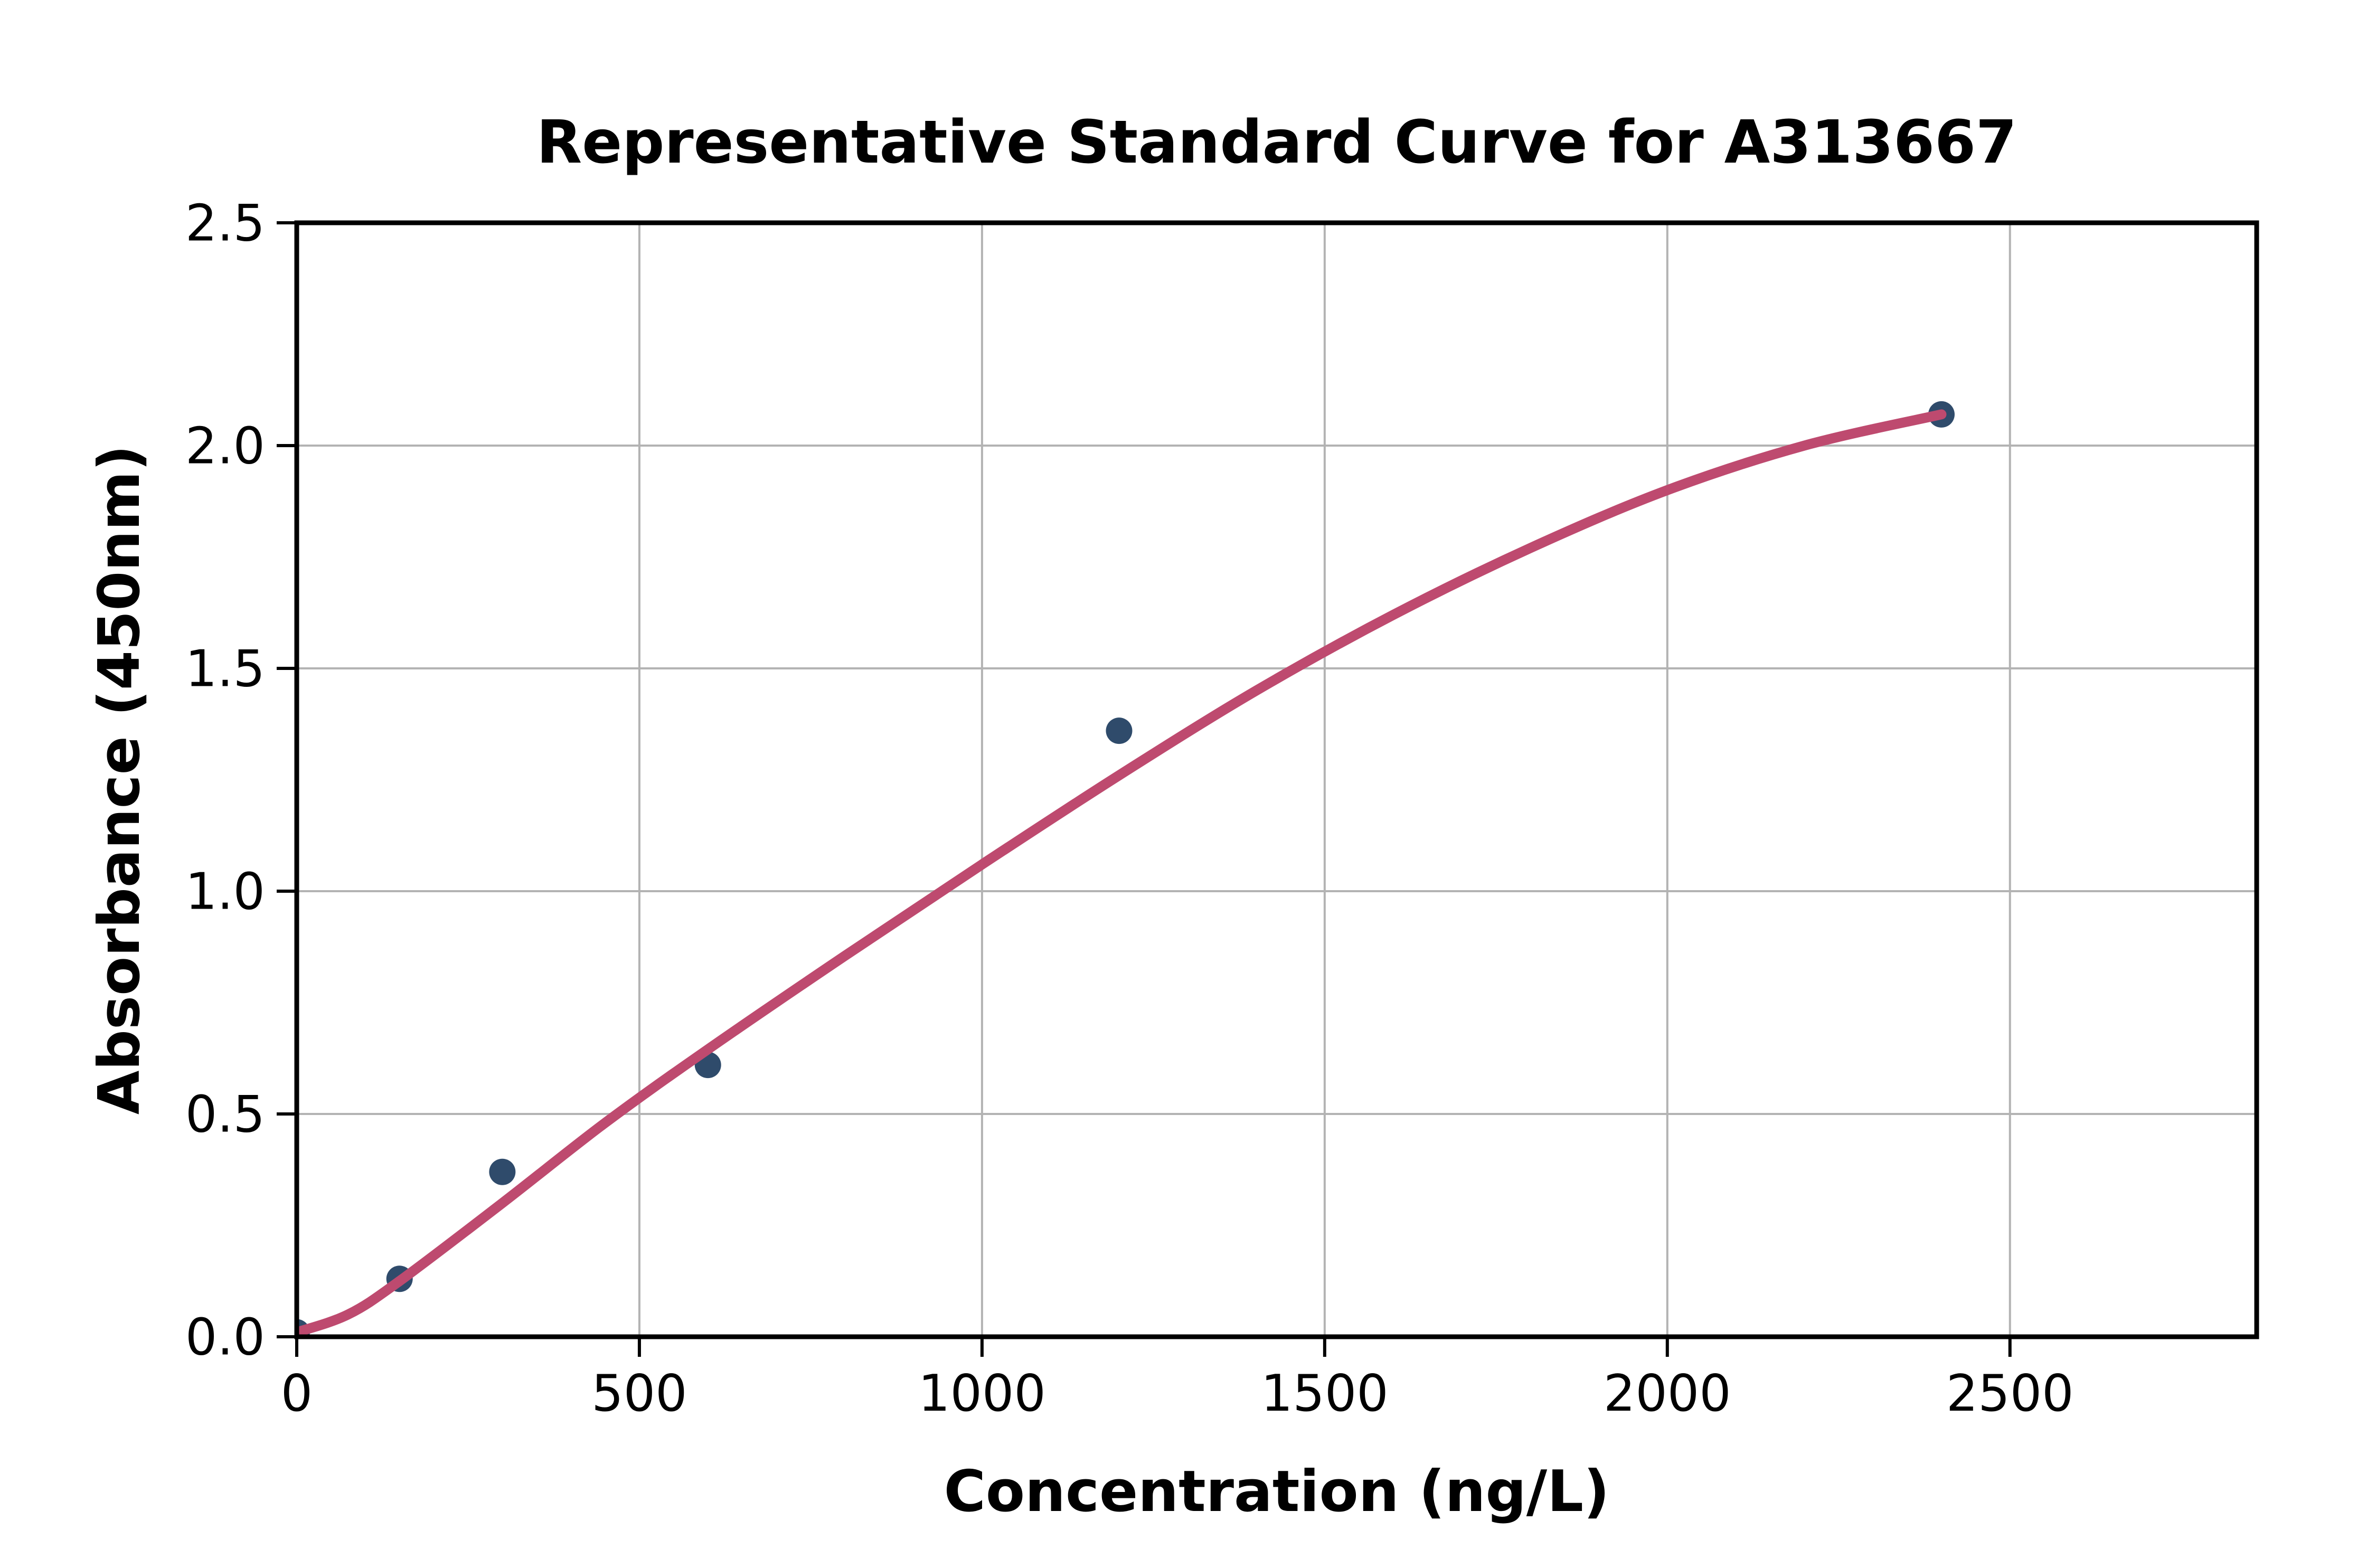 The width and height of the screenshot is (2376, 1568). What do you see at coordinates (1277, 1492) in the screenshot?
I see `x-axis-label: Concentration (ng/L)` at bounding box center [1277, 1492].